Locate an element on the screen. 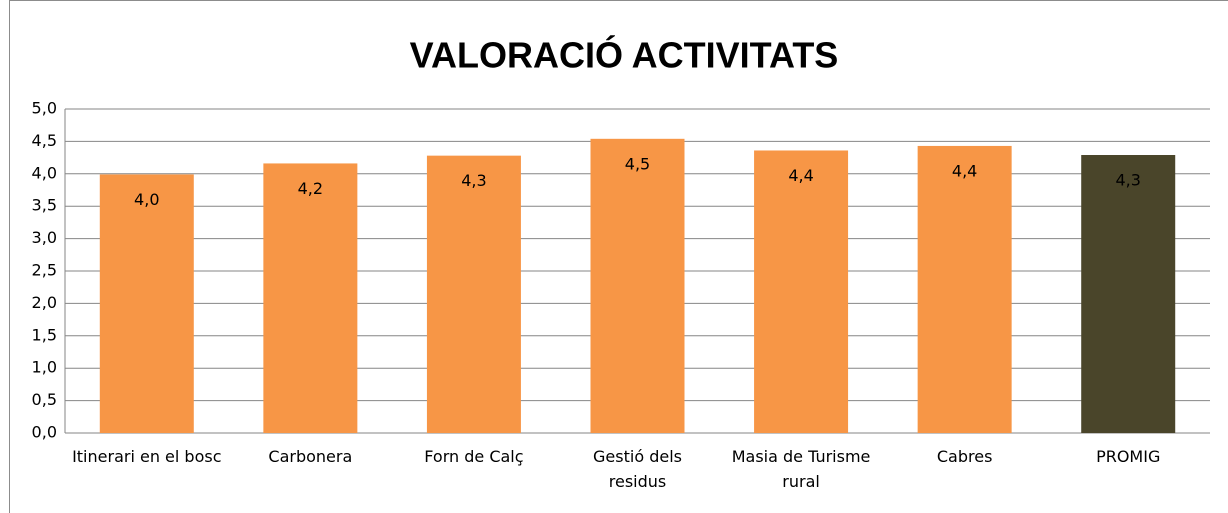 The image size is (1228, 513). y-tick-label: 2,5 is located at coordinates (44, 270).